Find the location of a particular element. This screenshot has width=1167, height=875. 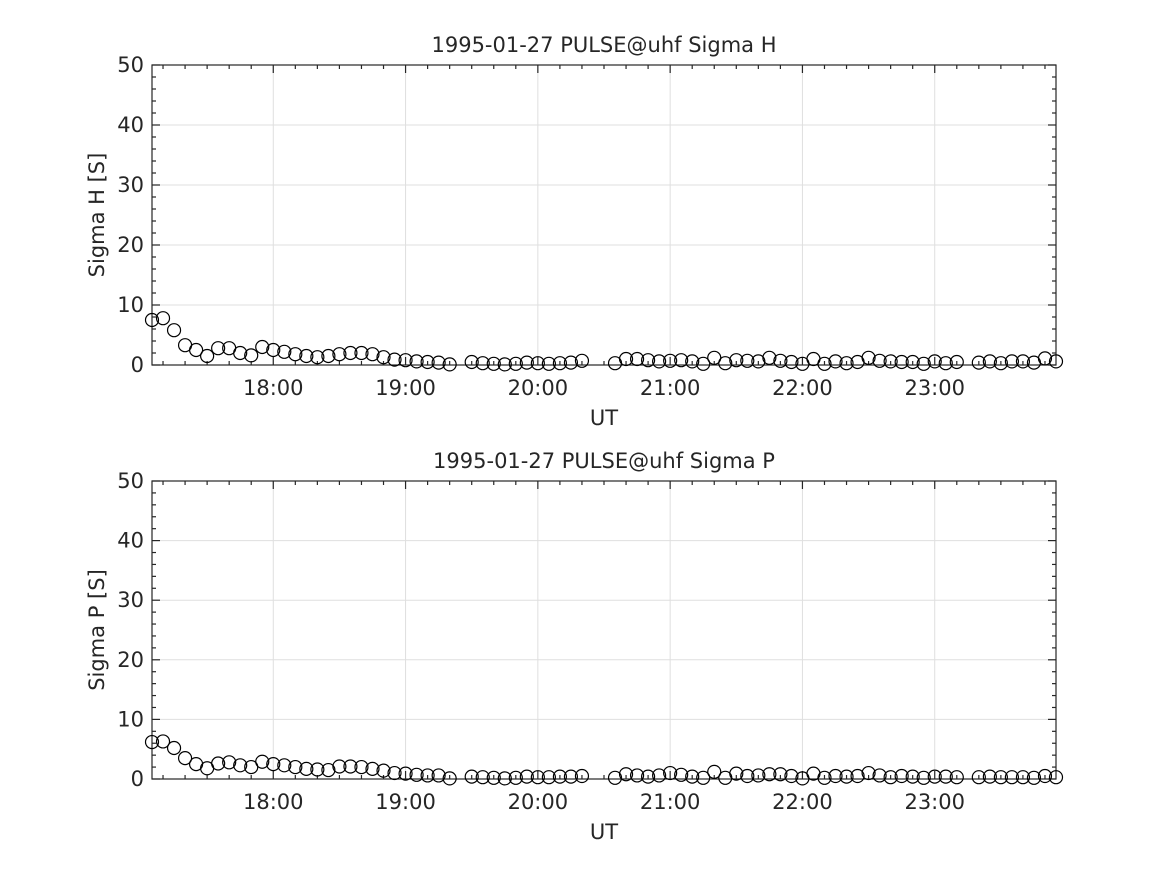

y-tick-label: 40 is located at coordinates (130, 541).